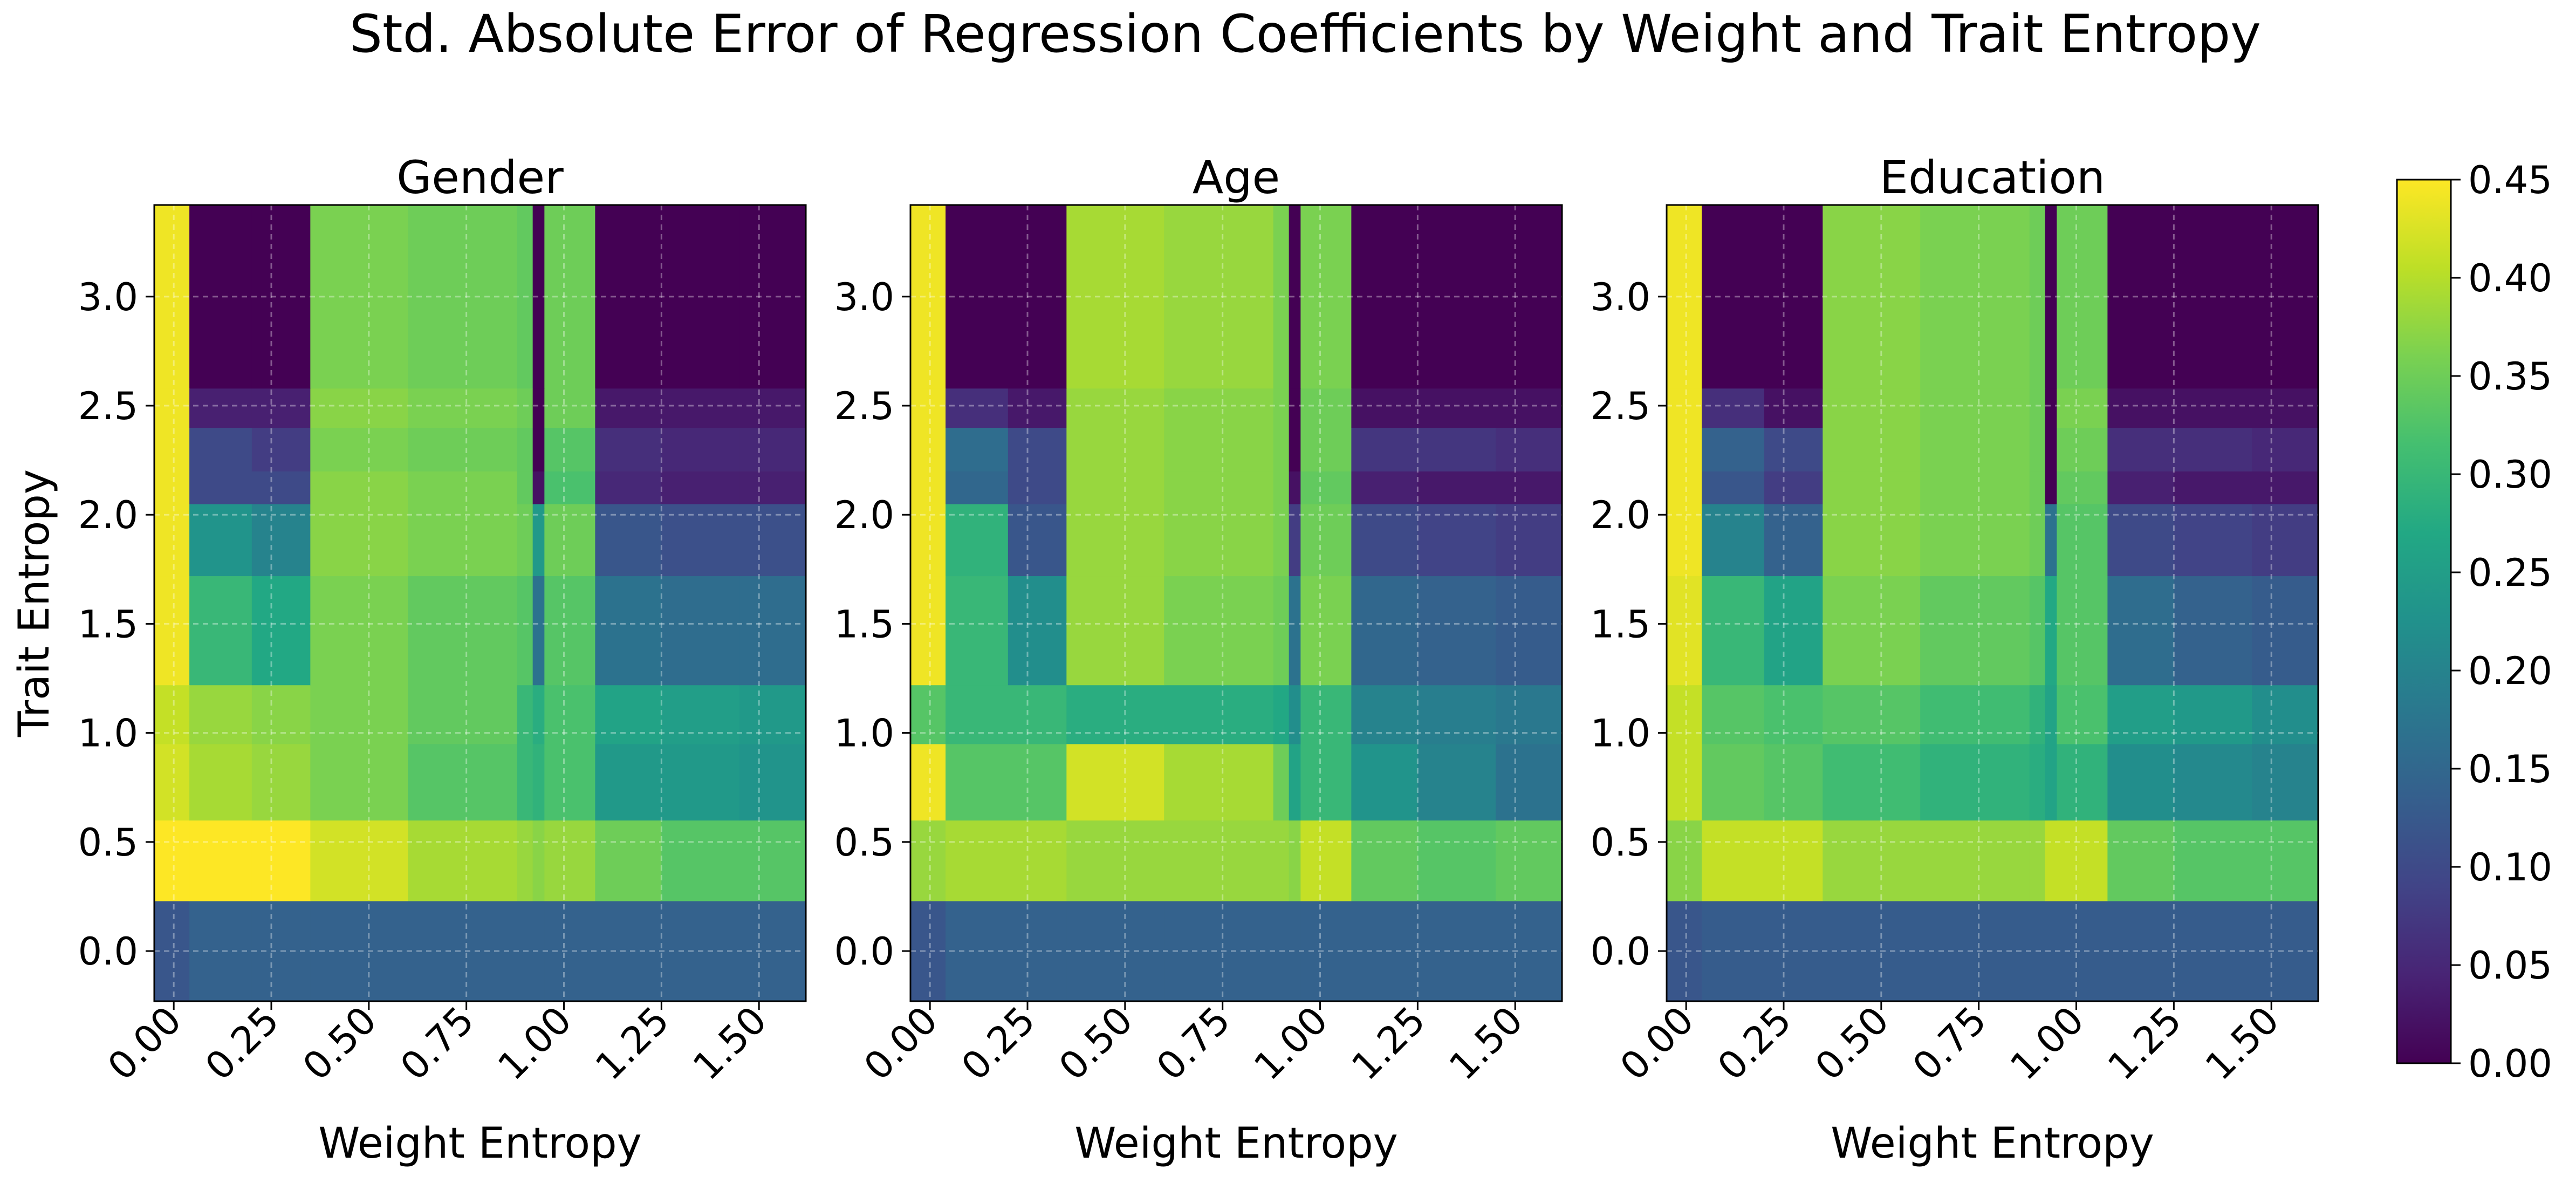 The height and width of the screenshot is (1183, 2576). I want to click on y-tick-label: 2.5, so click(1620, 406).